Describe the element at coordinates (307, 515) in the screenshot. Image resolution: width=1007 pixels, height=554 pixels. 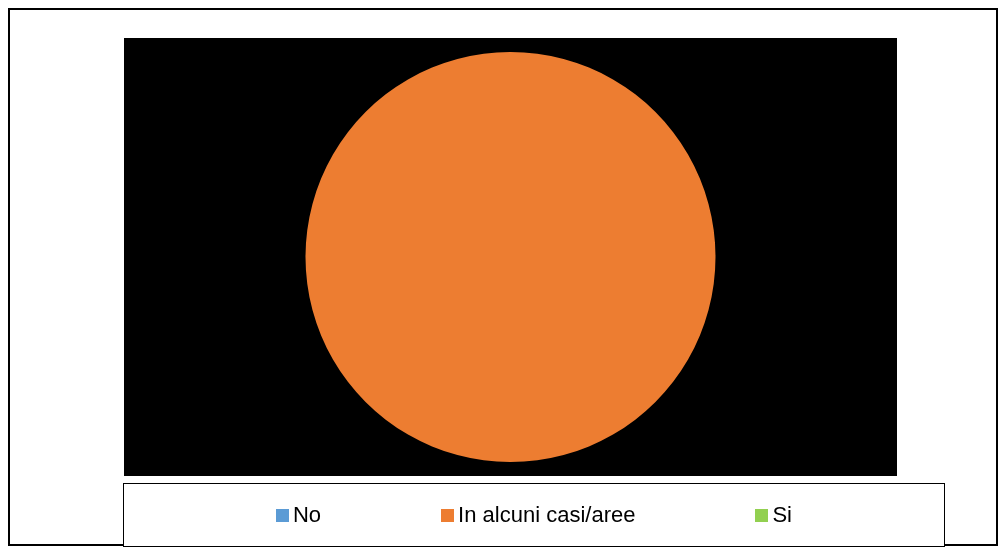
I see `legend-label: No` at that location.